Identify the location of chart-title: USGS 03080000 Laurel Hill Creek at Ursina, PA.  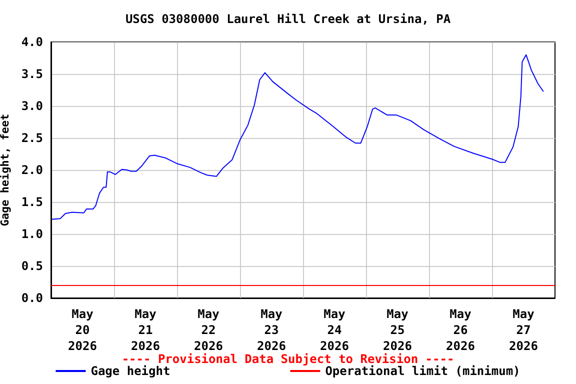
(288, 19).